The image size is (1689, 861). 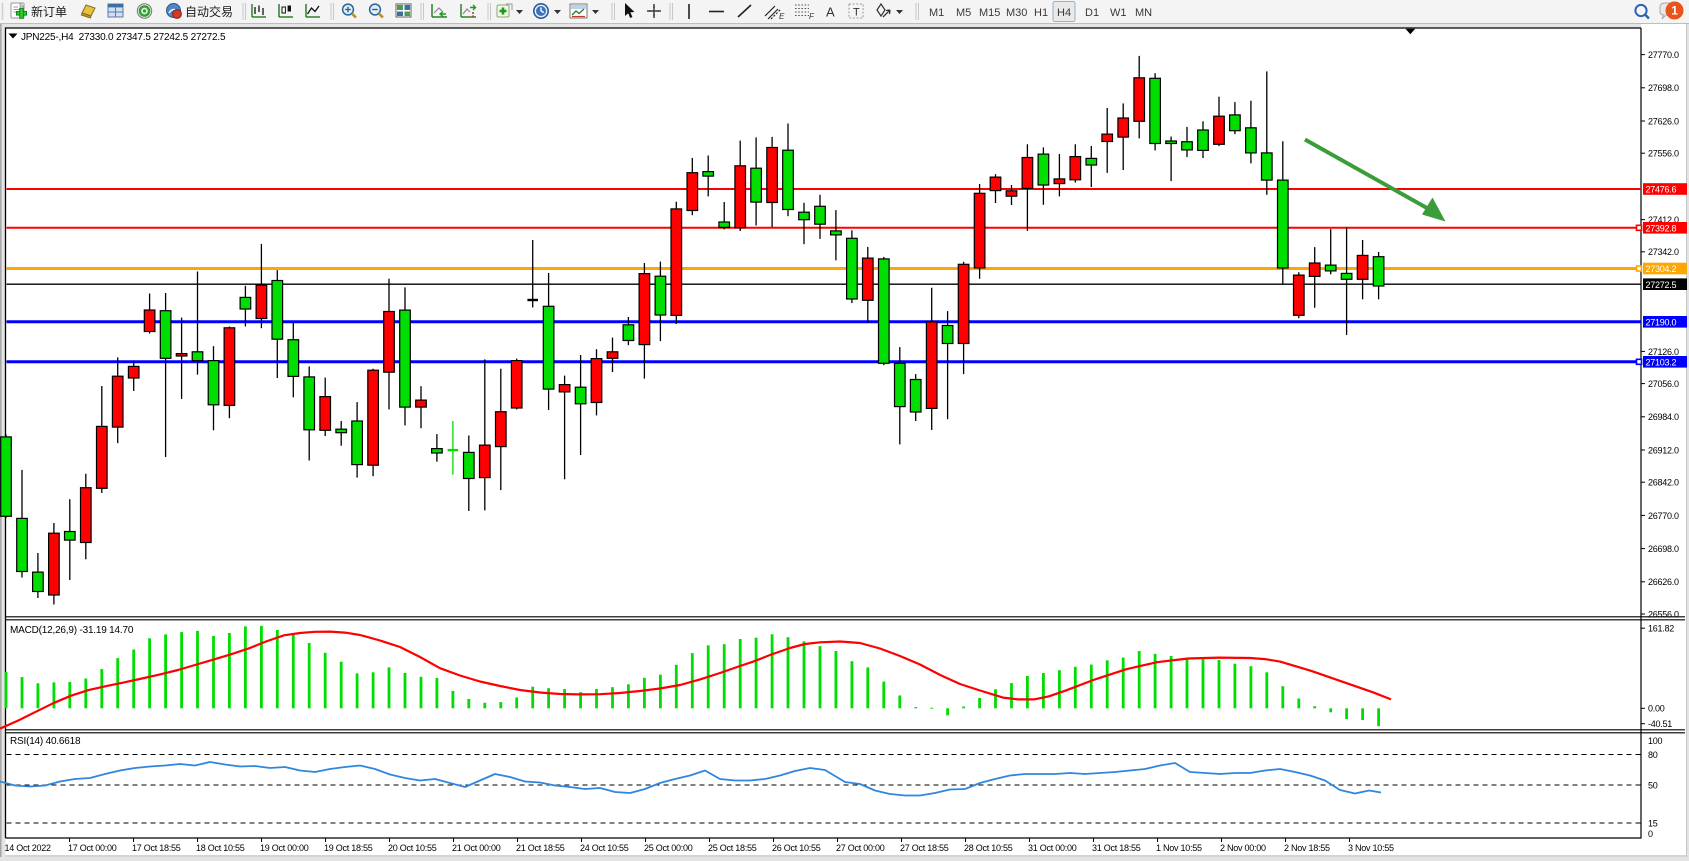 I want to click on svg-text: E, so click(x=782, y=16).